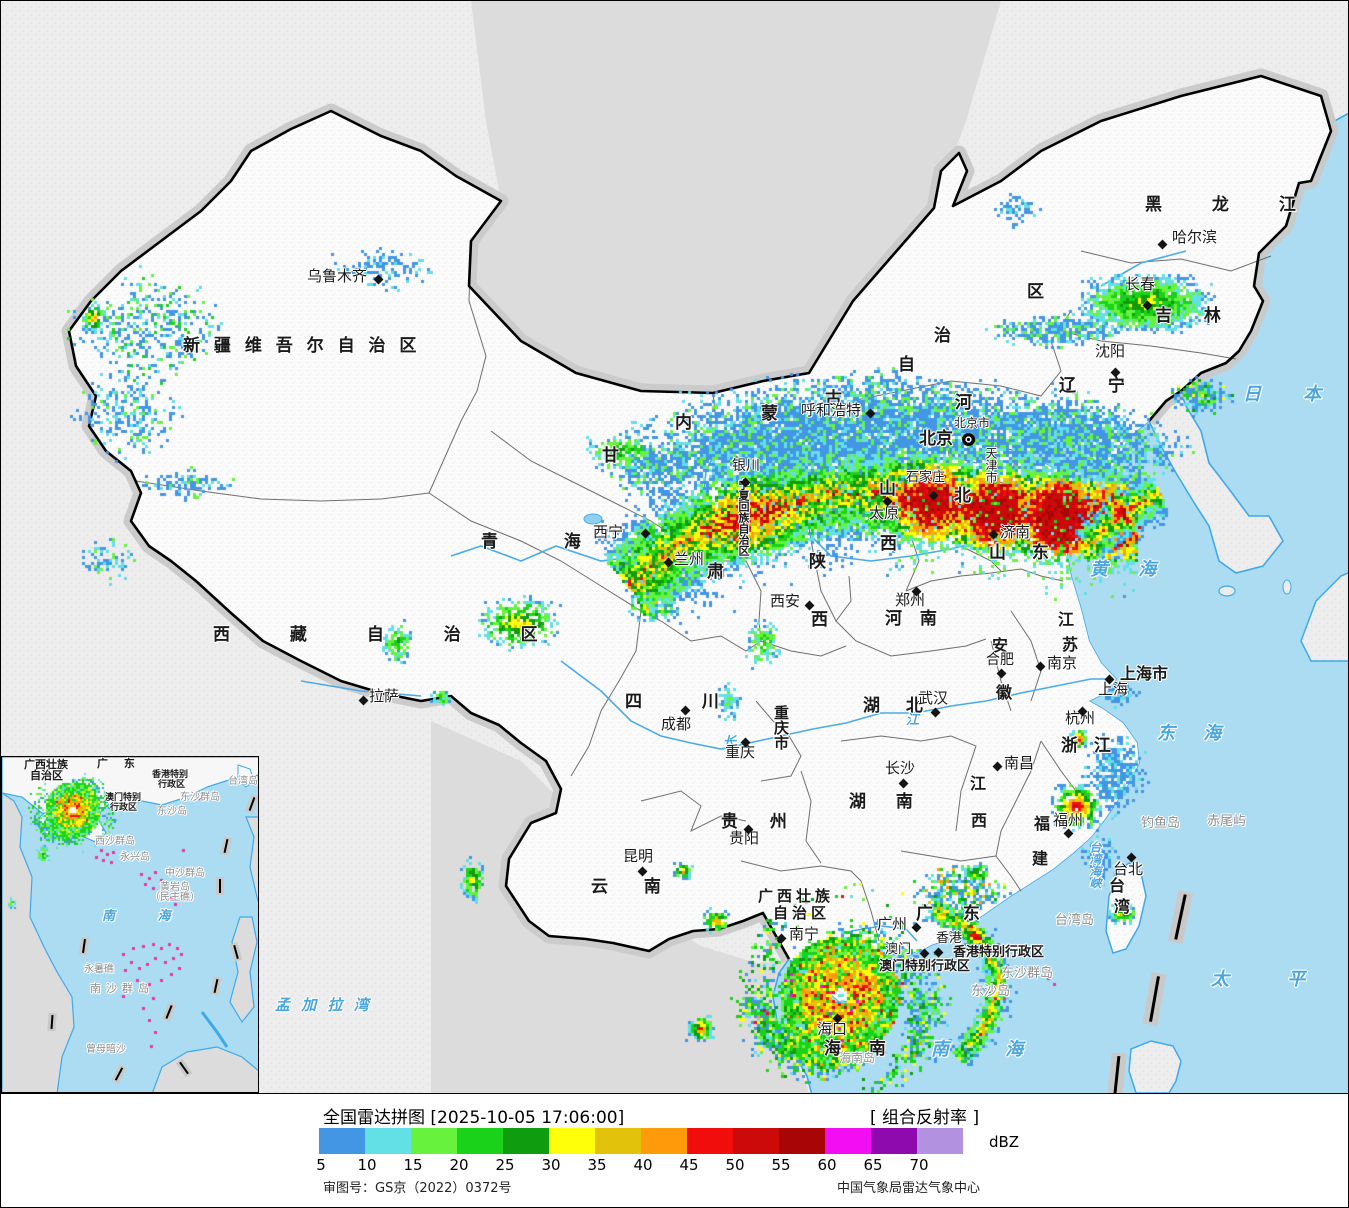  Describe the element at coordinates (926, 477) in the screenshot. I see `city-label: 石家庄` at that location.